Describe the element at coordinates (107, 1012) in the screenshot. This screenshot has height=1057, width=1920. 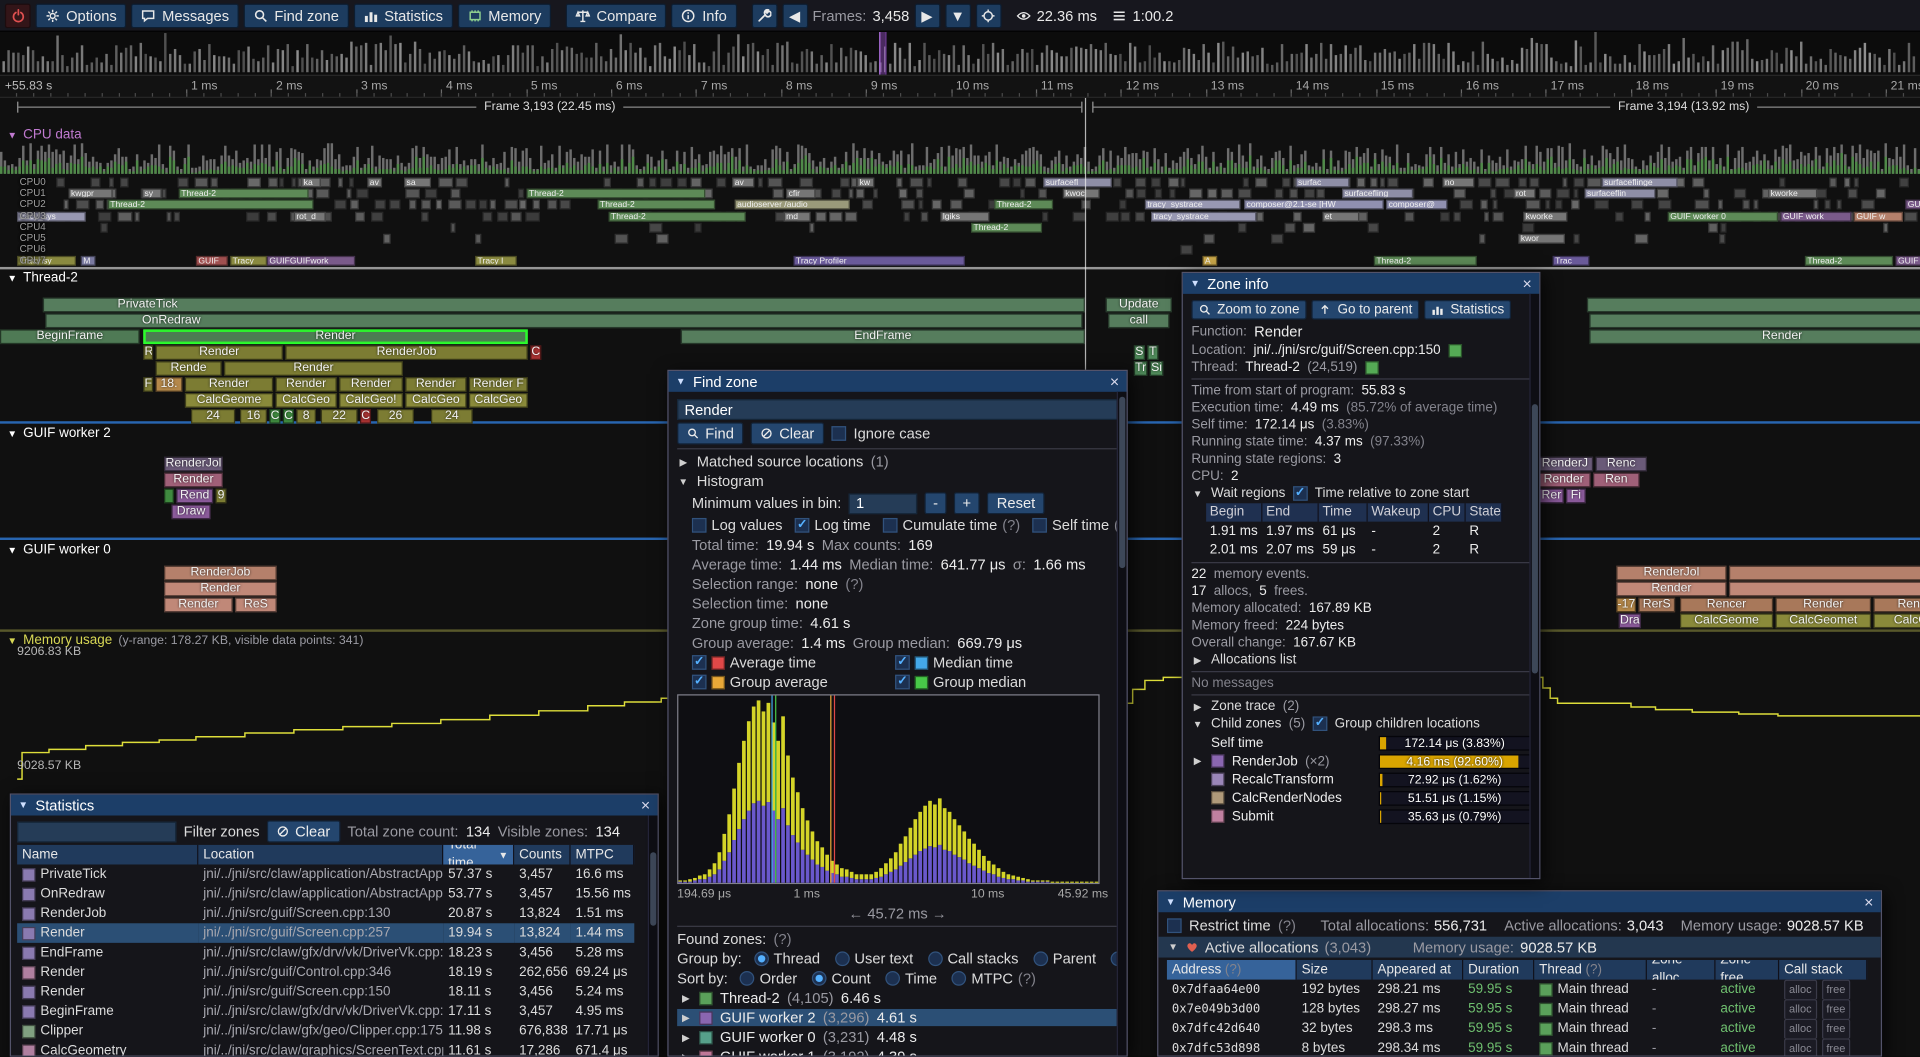
I see `stat-zone-name: BeginFrame` at that location.